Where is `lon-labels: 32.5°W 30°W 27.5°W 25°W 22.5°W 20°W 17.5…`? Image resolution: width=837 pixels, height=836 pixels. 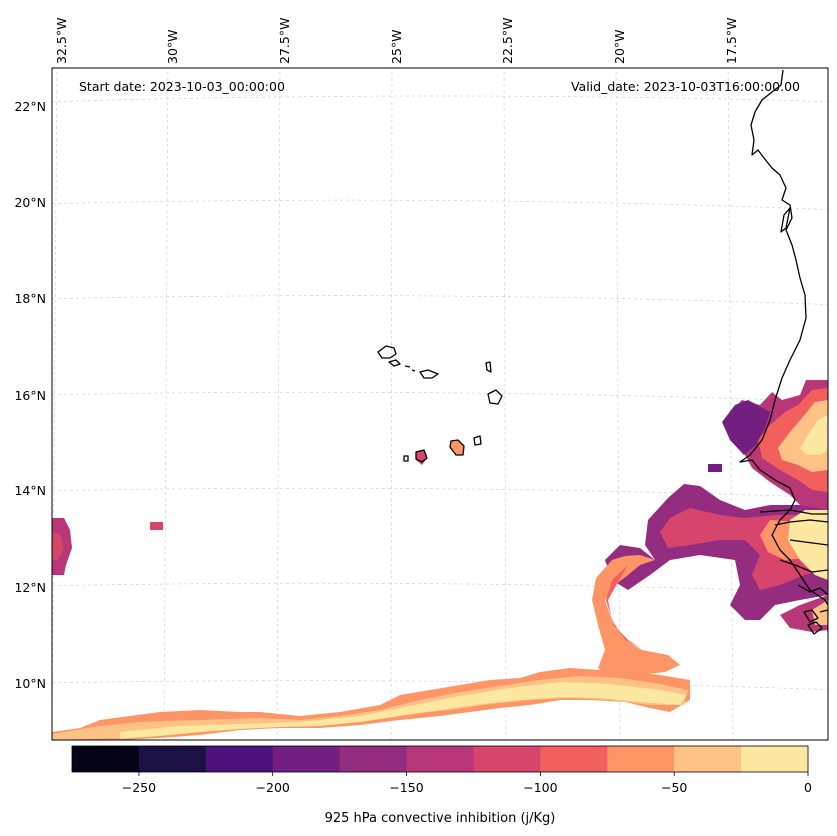 lon-labels: 32.5°W 30°W 27.5°W 25°W 22.5°W 20°W 17.5… is located at coordinates (396, 41).